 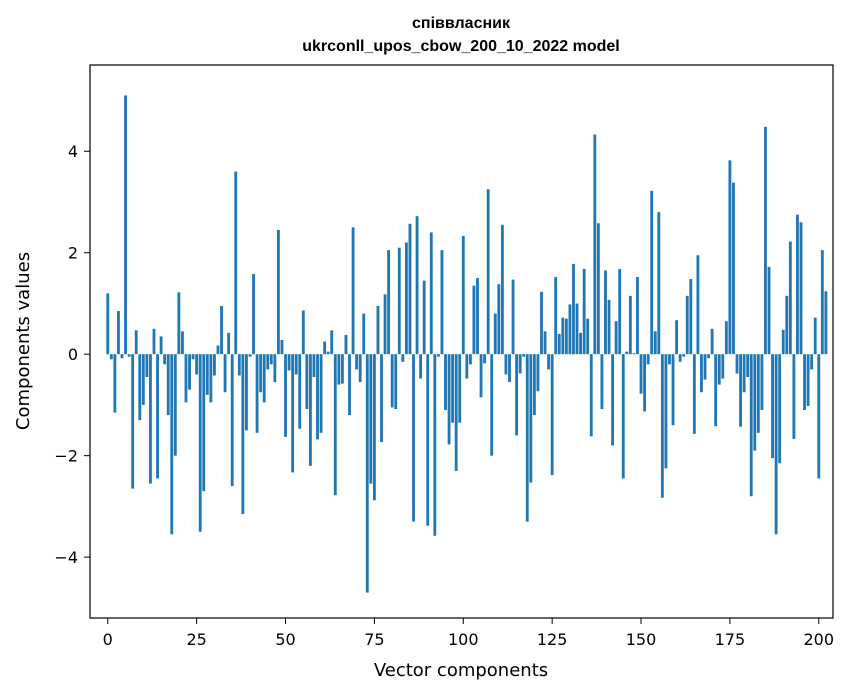 What do you see at coordinates (374, 639) in the screenshot?
I see `x-tick-label: 75` at bounding box center [374, 639].